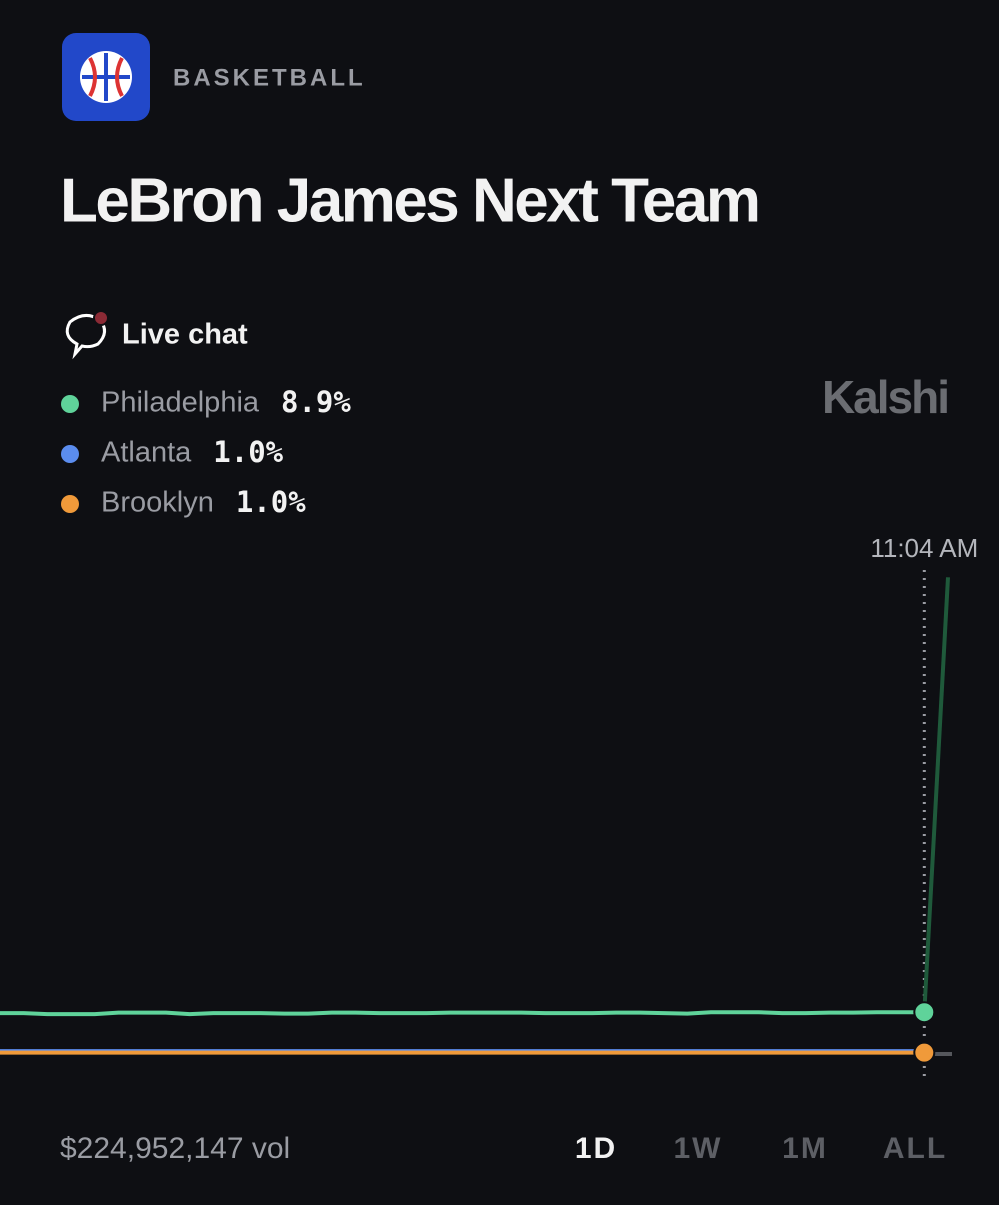  Describe the element at coordinates (936, 795) in the screenshot. I see `series-line-future` at that location.